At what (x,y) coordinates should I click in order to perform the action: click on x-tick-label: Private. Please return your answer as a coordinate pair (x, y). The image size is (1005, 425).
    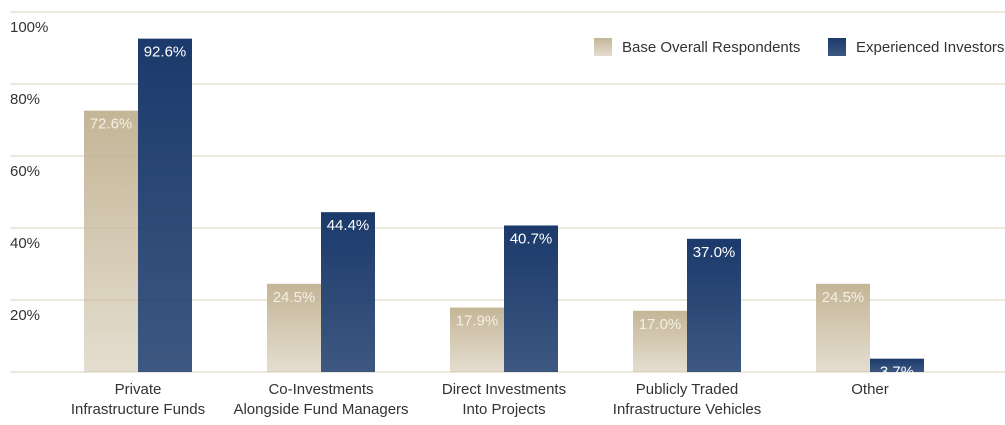
    Looking at the image, I should click on (138, 389).